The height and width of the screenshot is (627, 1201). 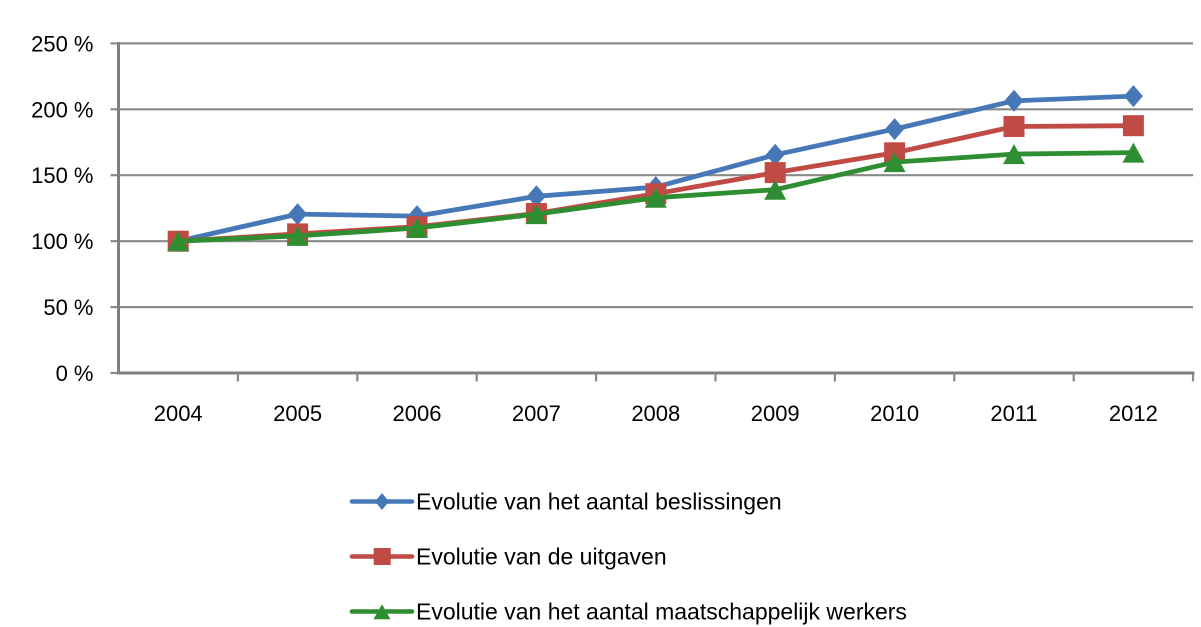 What do you see at coordinates (62, 241) in the screenshot?
I see `svg-text: 100 %` at bounding box center [62, 241].